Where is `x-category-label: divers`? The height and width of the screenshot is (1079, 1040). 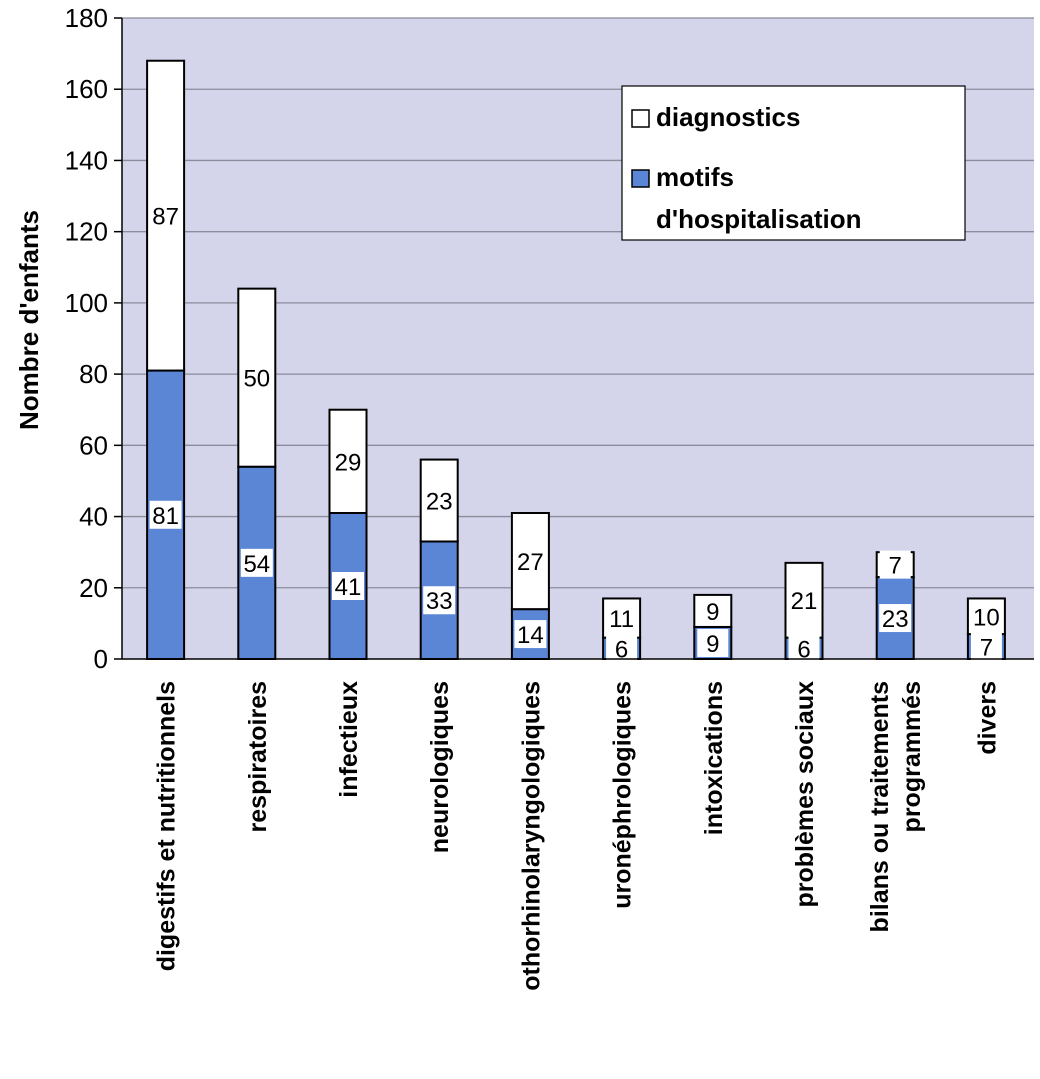 x-category-label: divers is located at coordinates (987, 718).